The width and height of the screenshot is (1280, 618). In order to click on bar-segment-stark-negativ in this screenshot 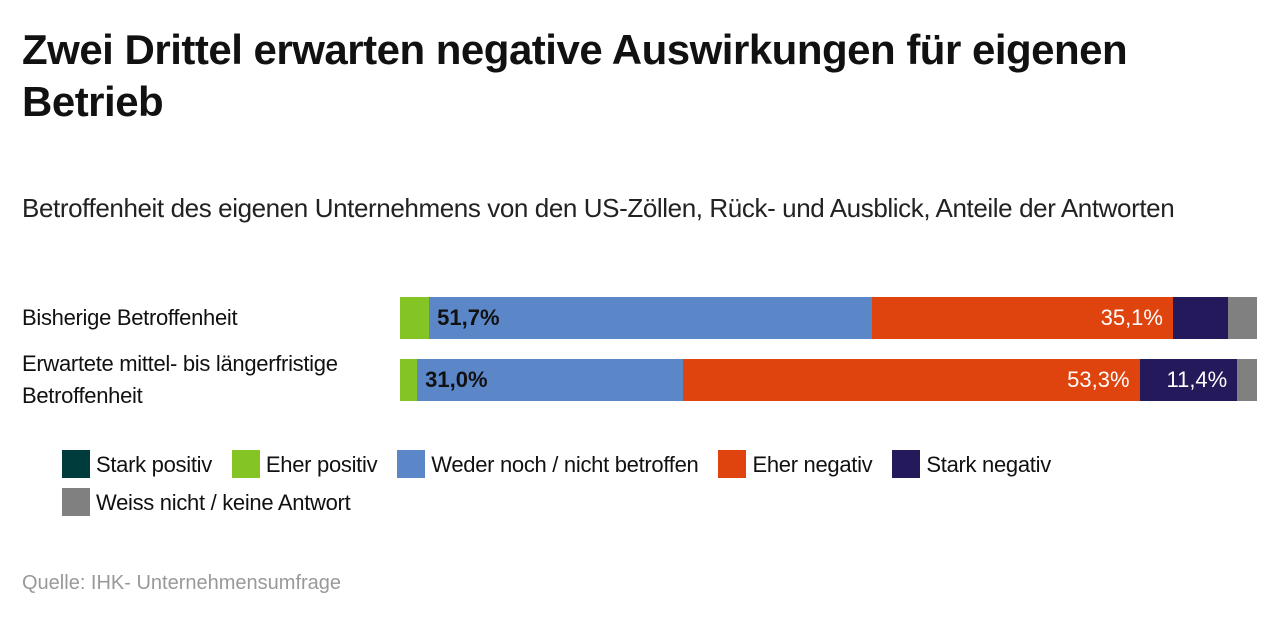, I will do `click(1200, 318)`.